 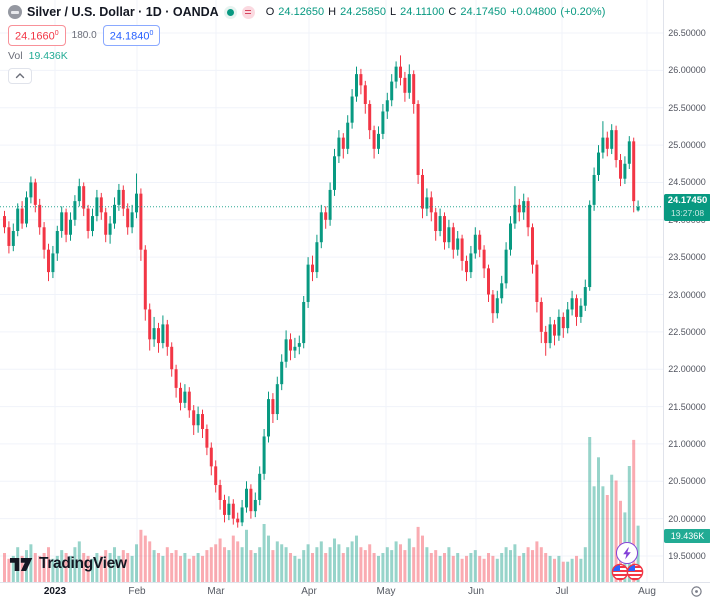 What do you see at coordinates (309, 591) in the screenshot?
I see `time-axis-label: Apr` at bounding box center [309, 591].